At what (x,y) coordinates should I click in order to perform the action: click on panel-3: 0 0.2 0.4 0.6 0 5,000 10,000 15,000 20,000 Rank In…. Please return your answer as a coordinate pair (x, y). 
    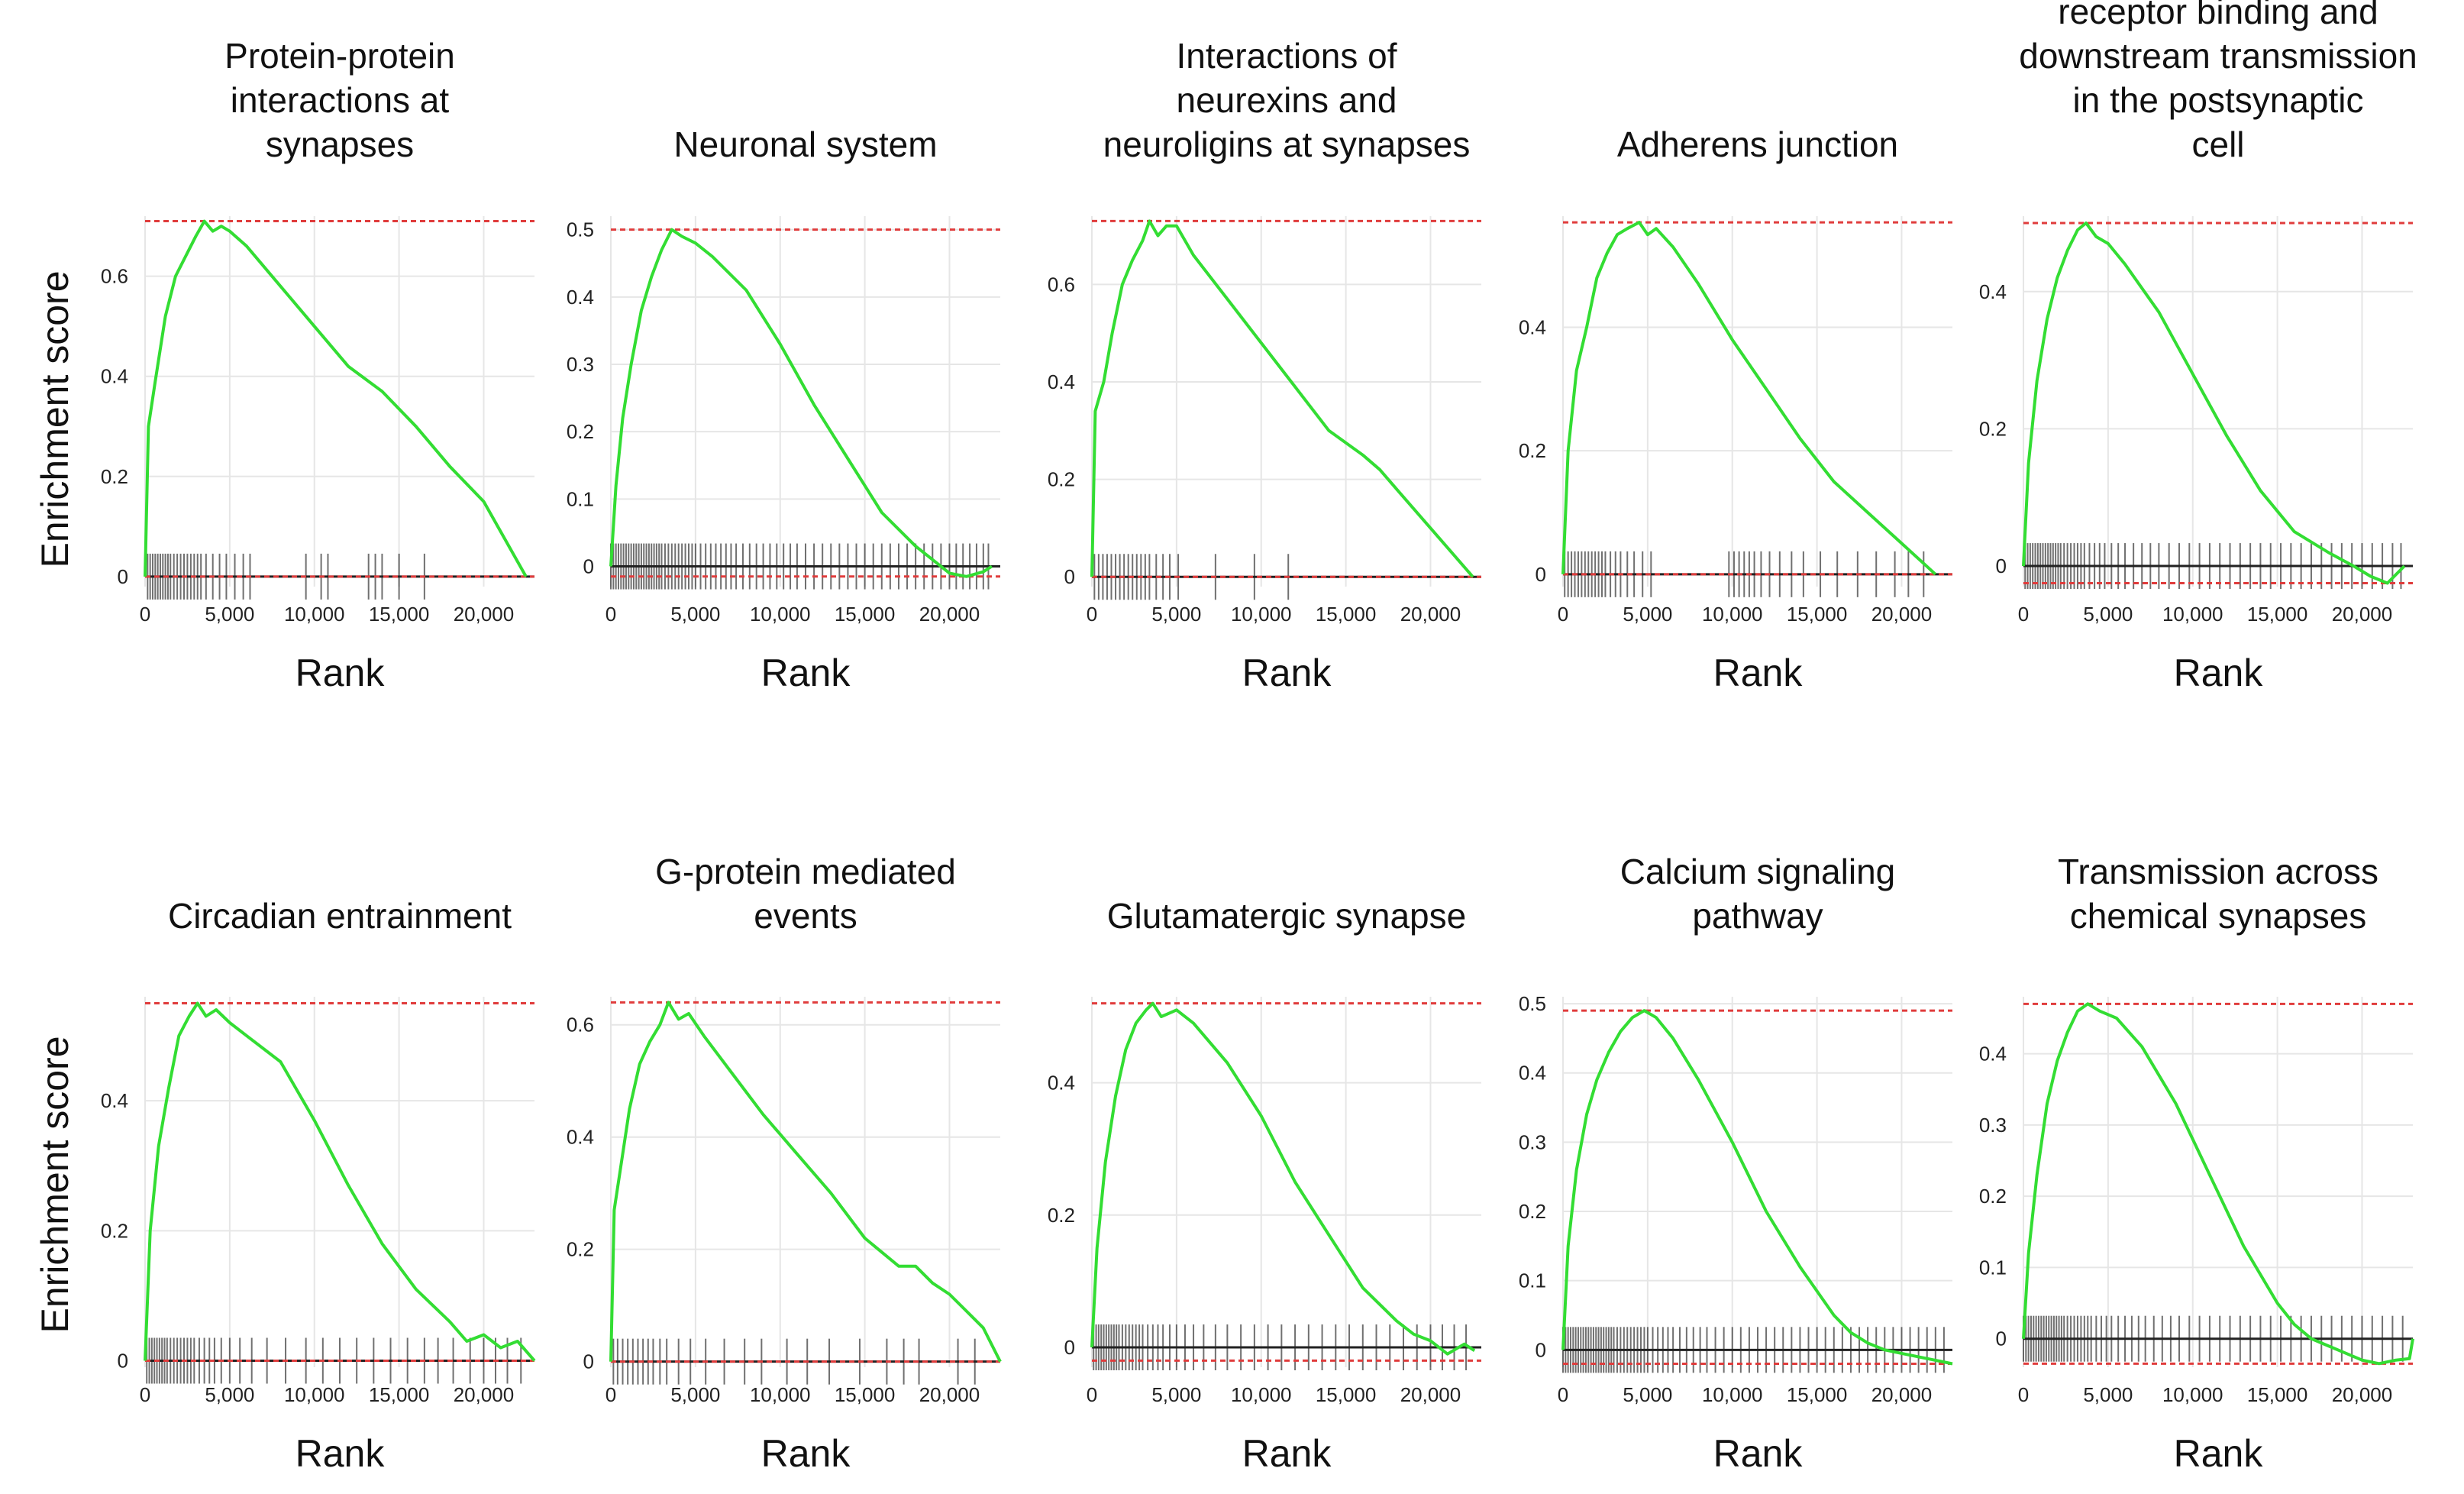
    Looking at the image, I should click on (1264, 365).